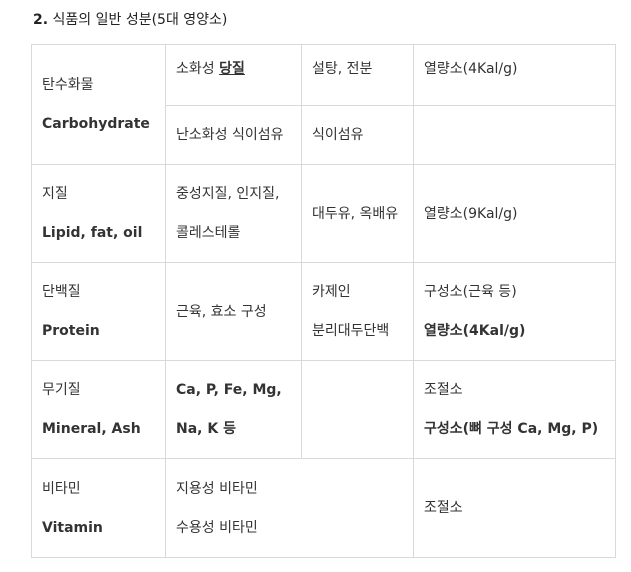 The height and width of the screenshot is (572, 631). I want to click on type-text: 난소화성 식이섬유, so click(230, 135).